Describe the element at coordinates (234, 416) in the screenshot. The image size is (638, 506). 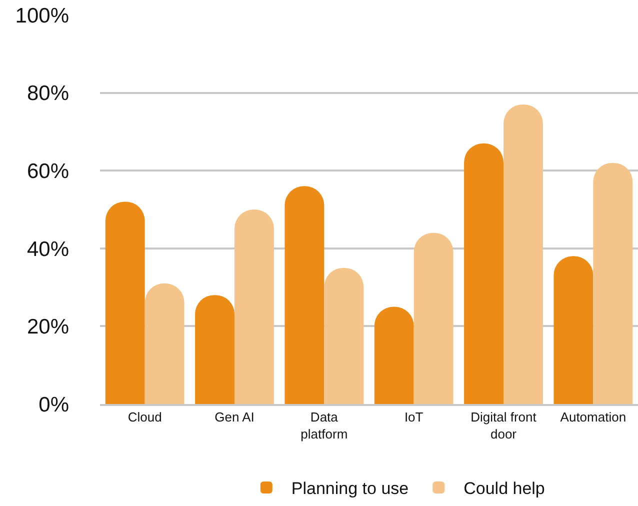
I see `x-tick-label: Gen AI` at that location.